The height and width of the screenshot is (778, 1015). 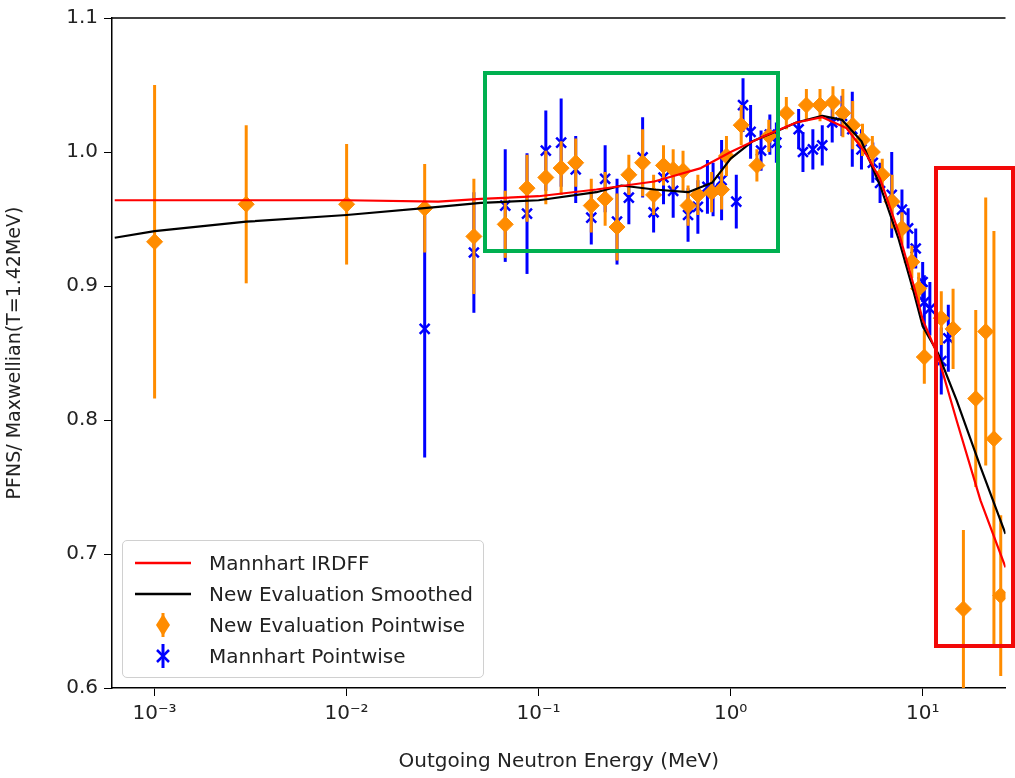 What do you see at coordinates (82, 686) in the screenshot?
I see `y-tick-label: 0.6` at bounding box center [82, 686].